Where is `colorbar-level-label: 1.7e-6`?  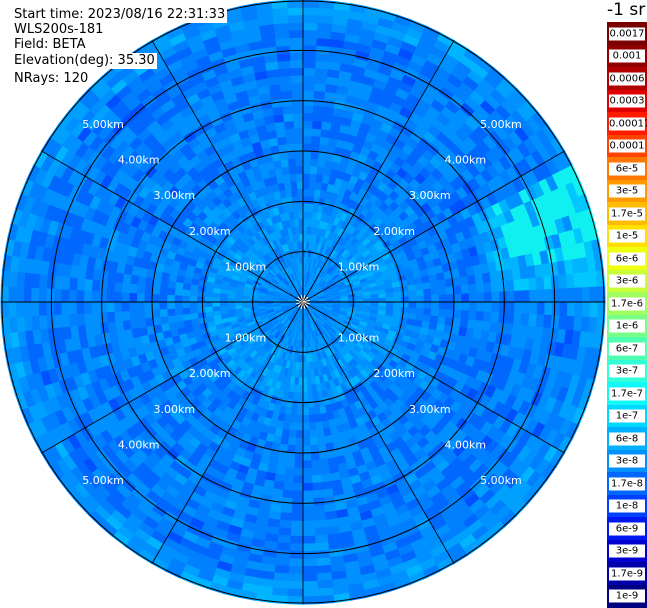 colorbar-level-label: 1.7e-6 is located at coordinates (627, 303).